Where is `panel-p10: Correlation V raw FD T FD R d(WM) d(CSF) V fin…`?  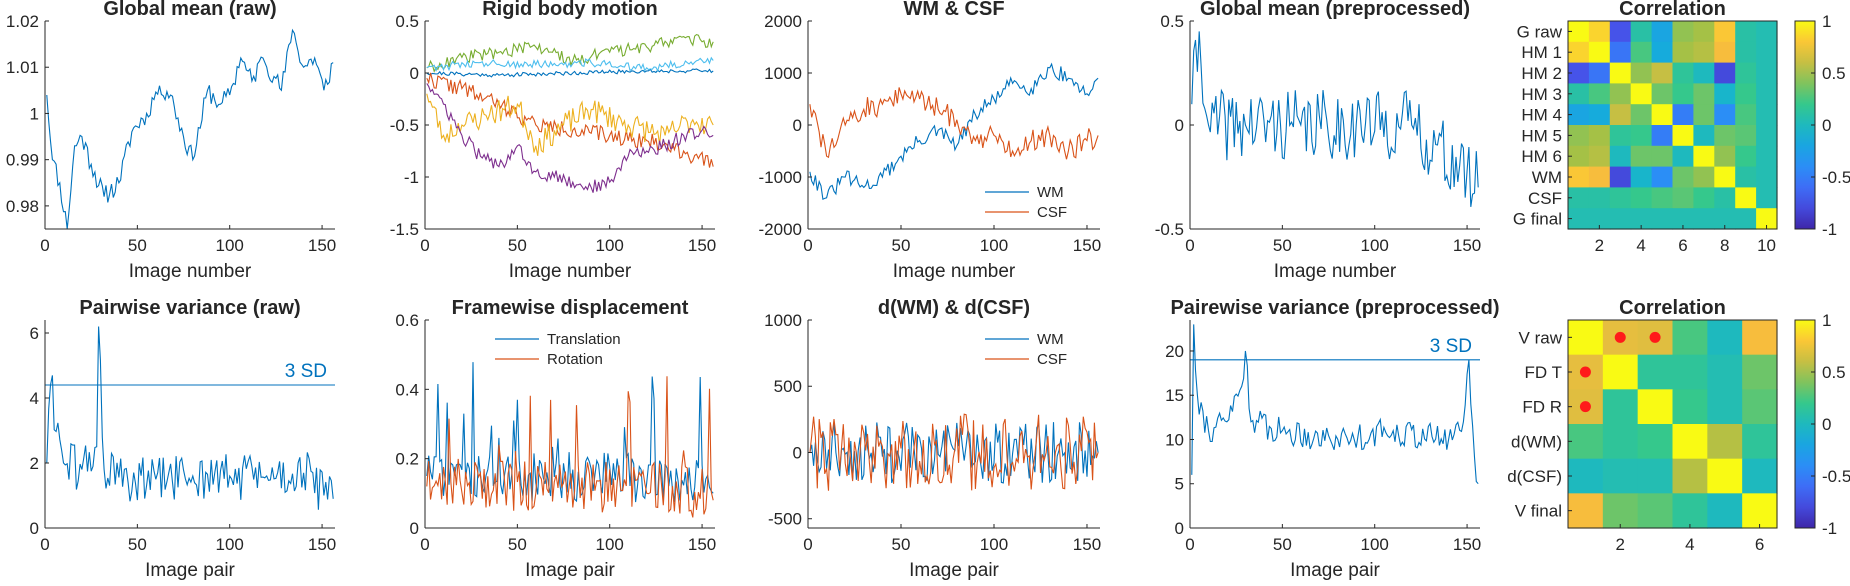
panel-p10: Correlation V raw FD T FD R d(WM) d(CSF) V fin… is located at coordinates (1678, 425).